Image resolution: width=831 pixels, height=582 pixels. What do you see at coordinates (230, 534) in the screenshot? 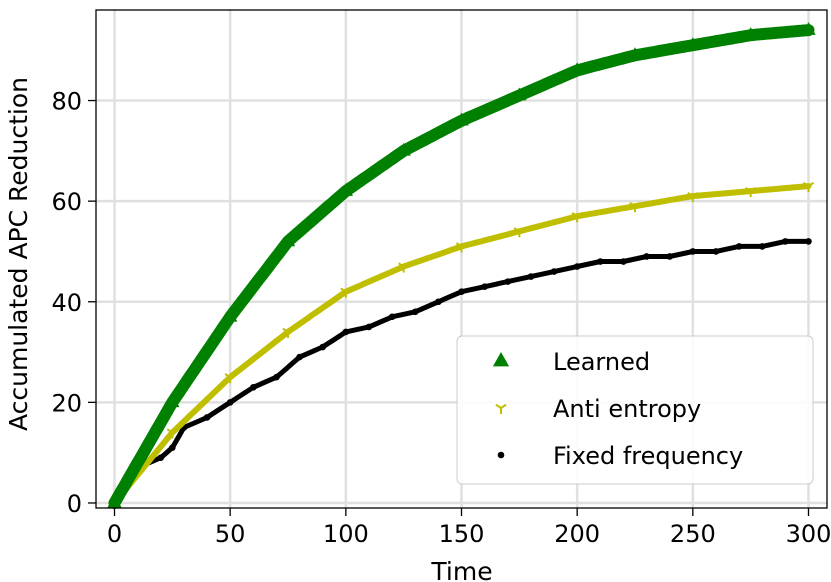
I see `x-tick-label: 50` at bounding box center [230, 534].